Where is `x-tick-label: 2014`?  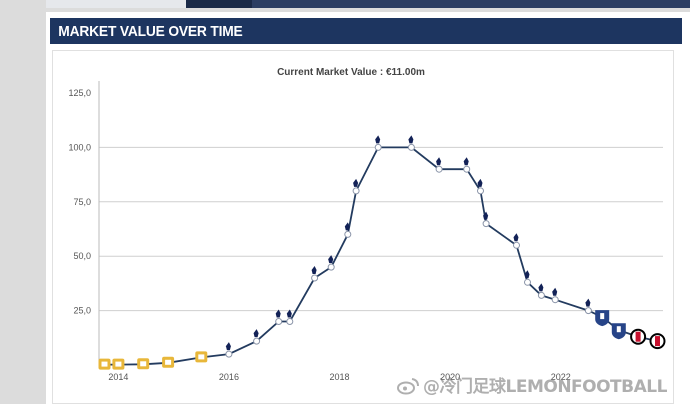
x-tick-label: 2014 is located at coordinates (118, 377).